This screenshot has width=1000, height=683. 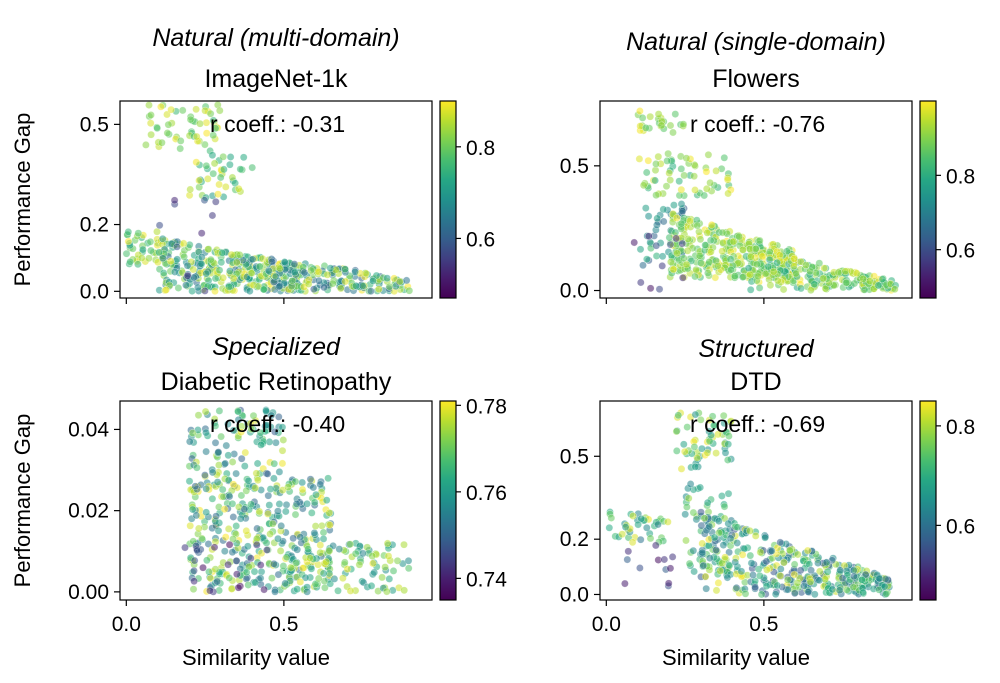 What do you see at coordinates (448, 199) in the screenshot?
I see `colorbar` at bounding box center [448, 199].